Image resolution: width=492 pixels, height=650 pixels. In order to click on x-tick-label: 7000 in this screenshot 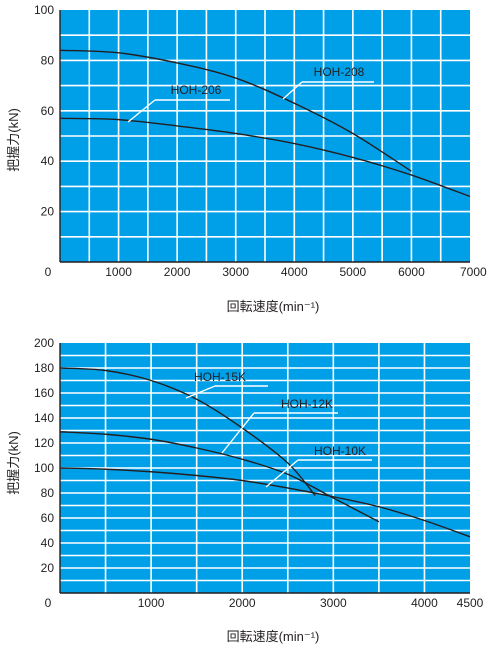, I will do `click(473, 272)`.